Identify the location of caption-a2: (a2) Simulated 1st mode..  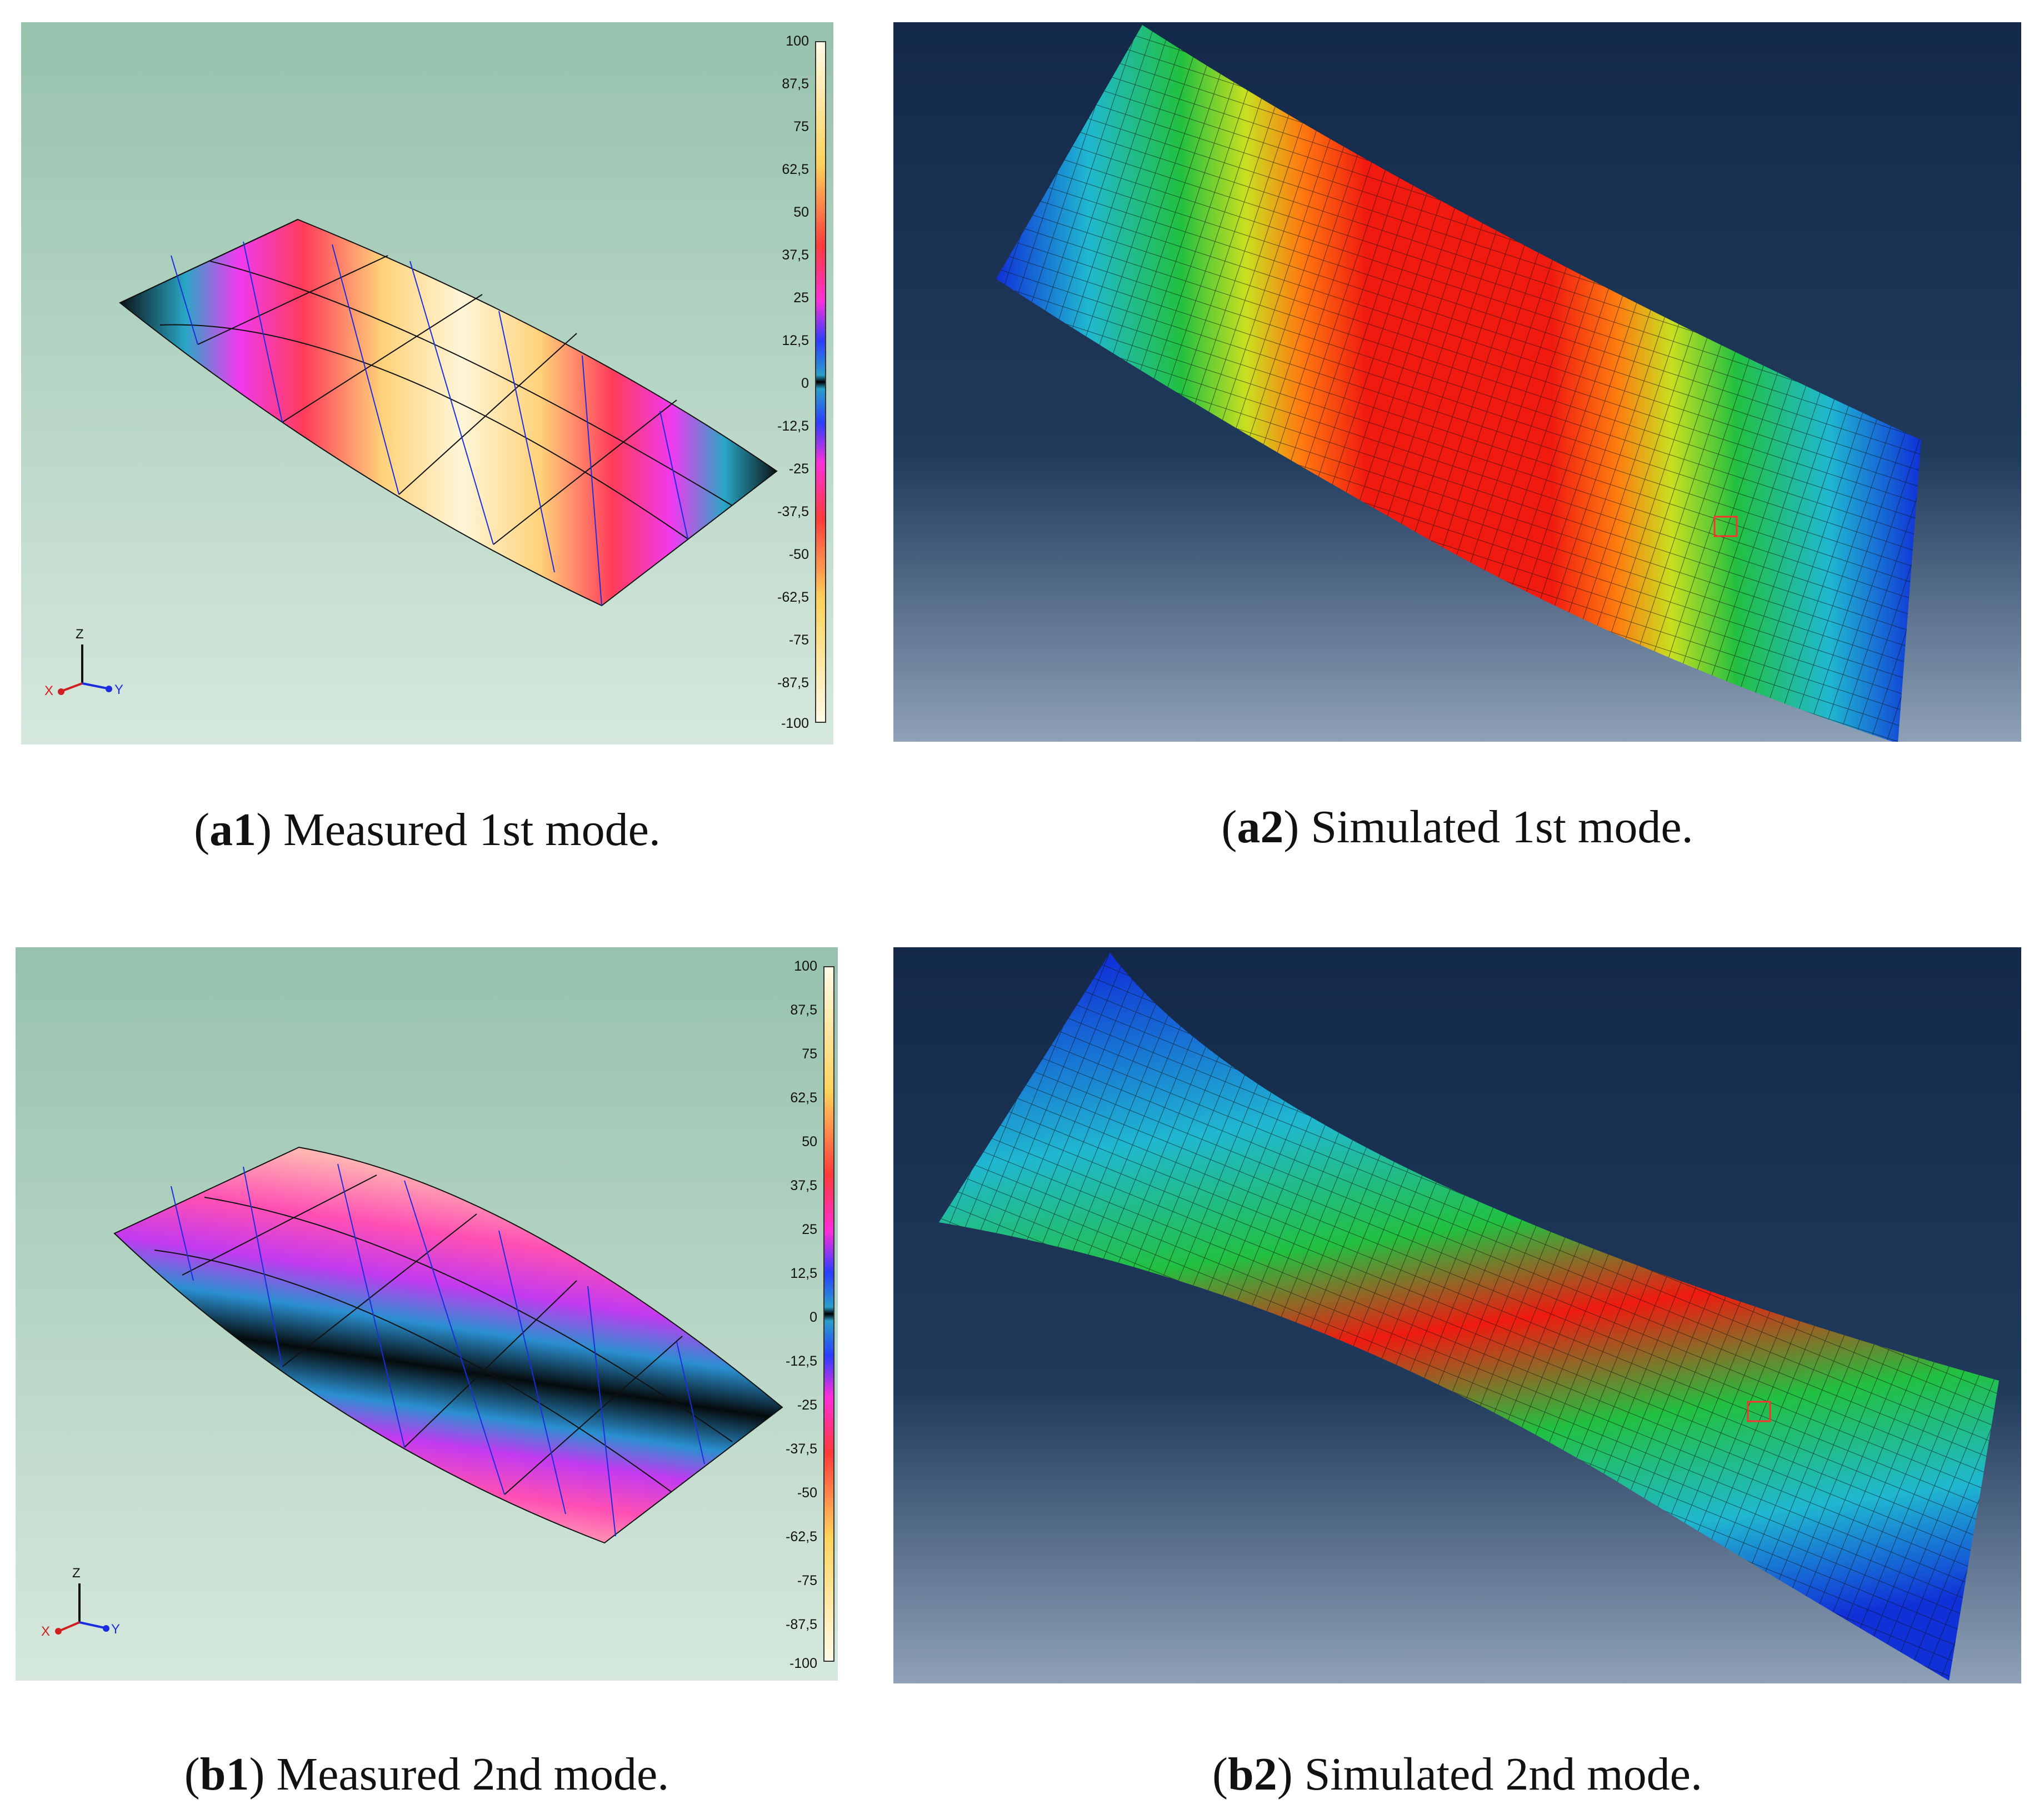
(1457, 827).